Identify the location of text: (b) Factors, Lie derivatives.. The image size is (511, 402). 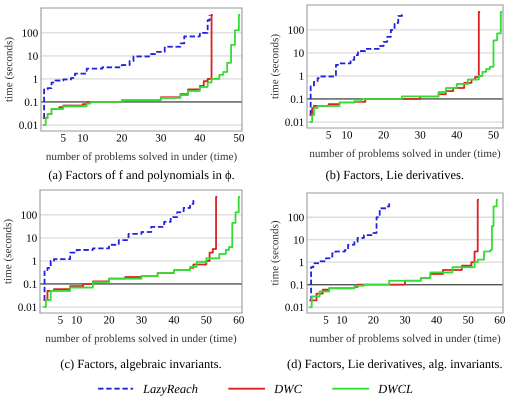
(395, 176).